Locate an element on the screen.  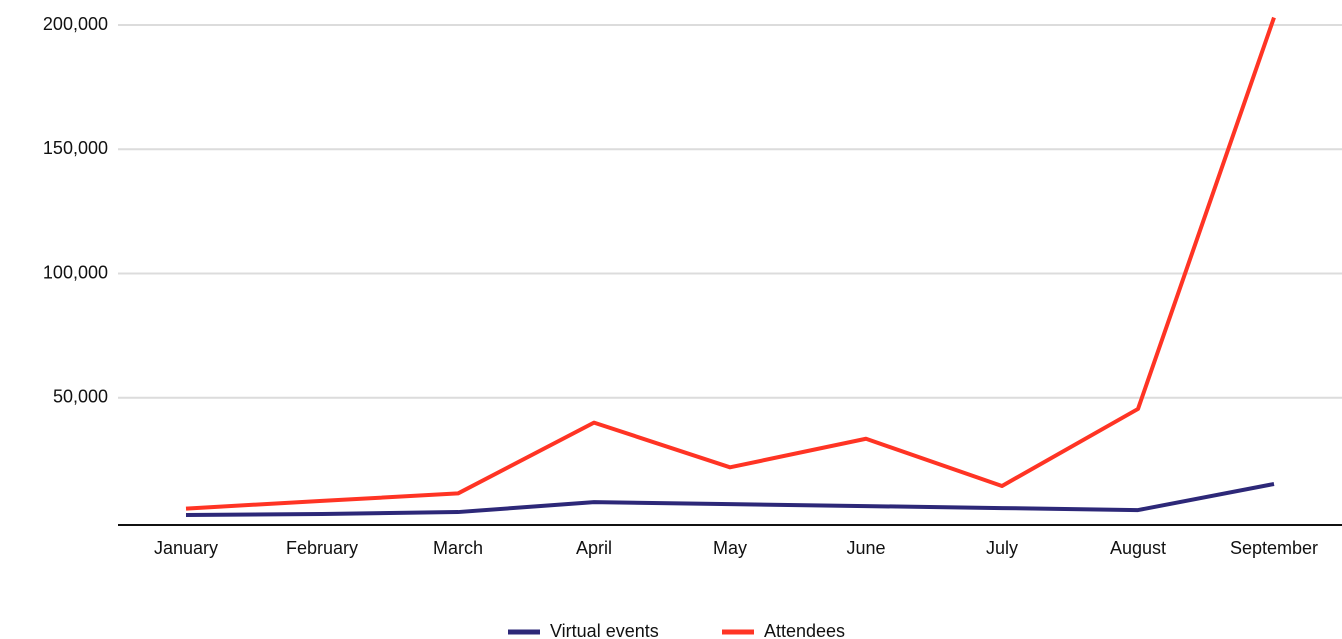
legend-label: Virtual events is located at coordinates (604, 630).